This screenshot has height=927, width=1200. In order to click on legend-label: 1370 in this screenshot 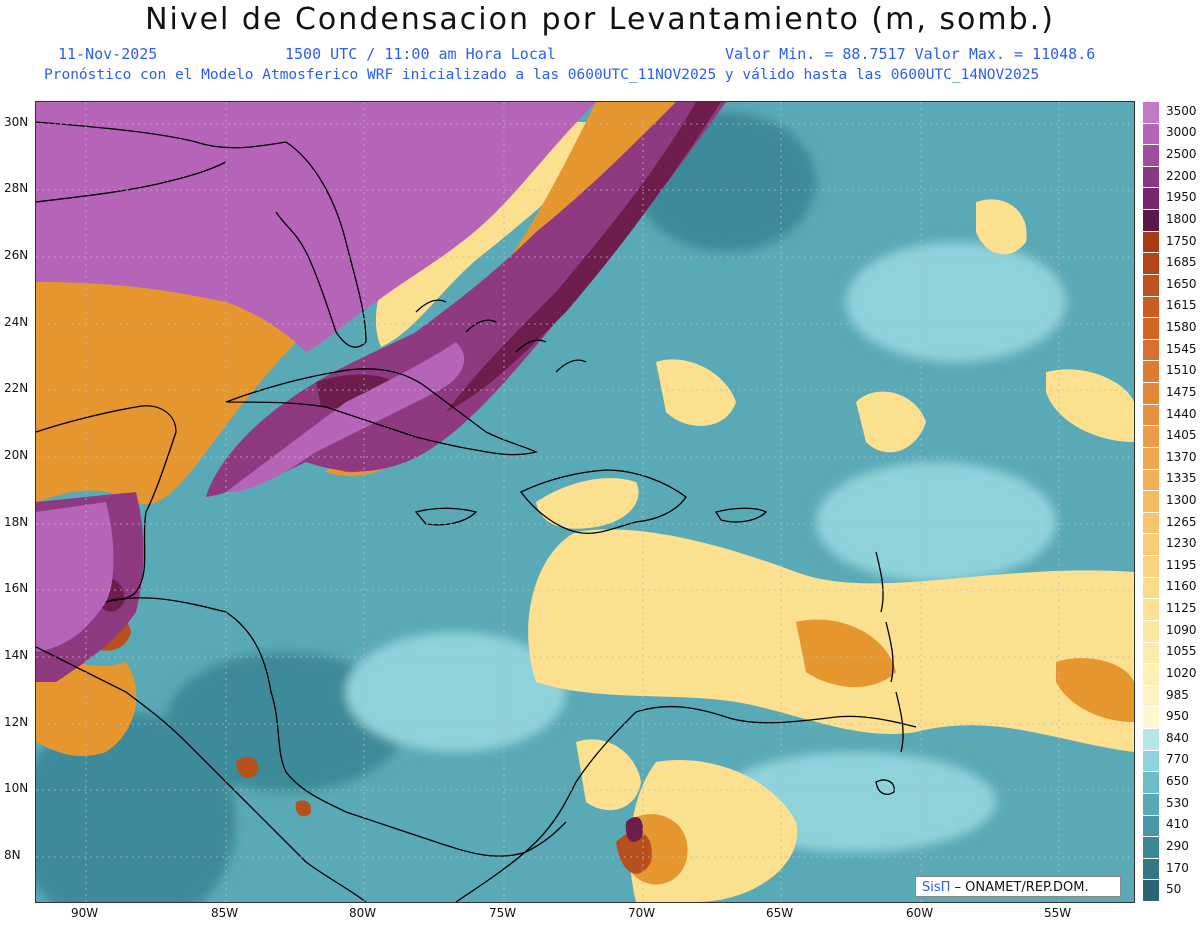, I will do `click(1181, 456)`.